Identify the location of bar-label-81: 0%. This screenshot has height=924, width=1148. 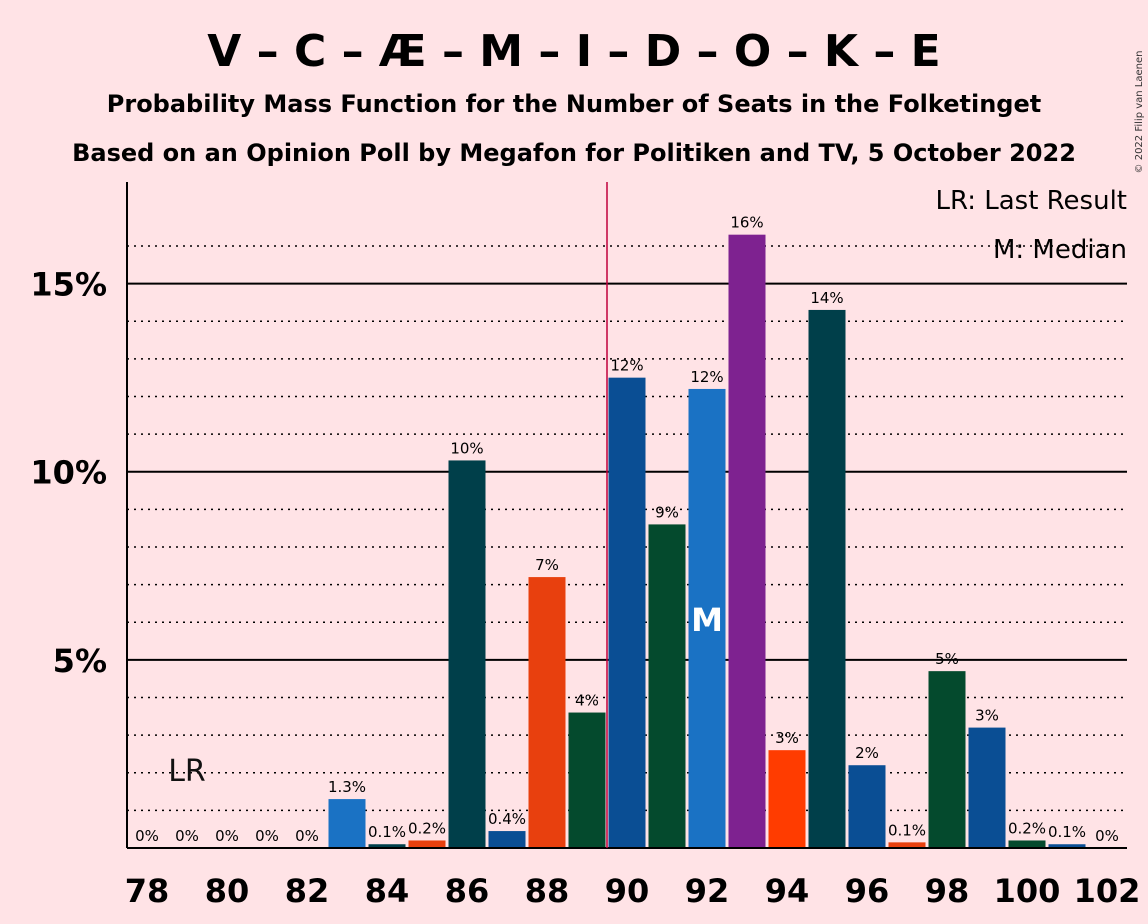
(267, 836).